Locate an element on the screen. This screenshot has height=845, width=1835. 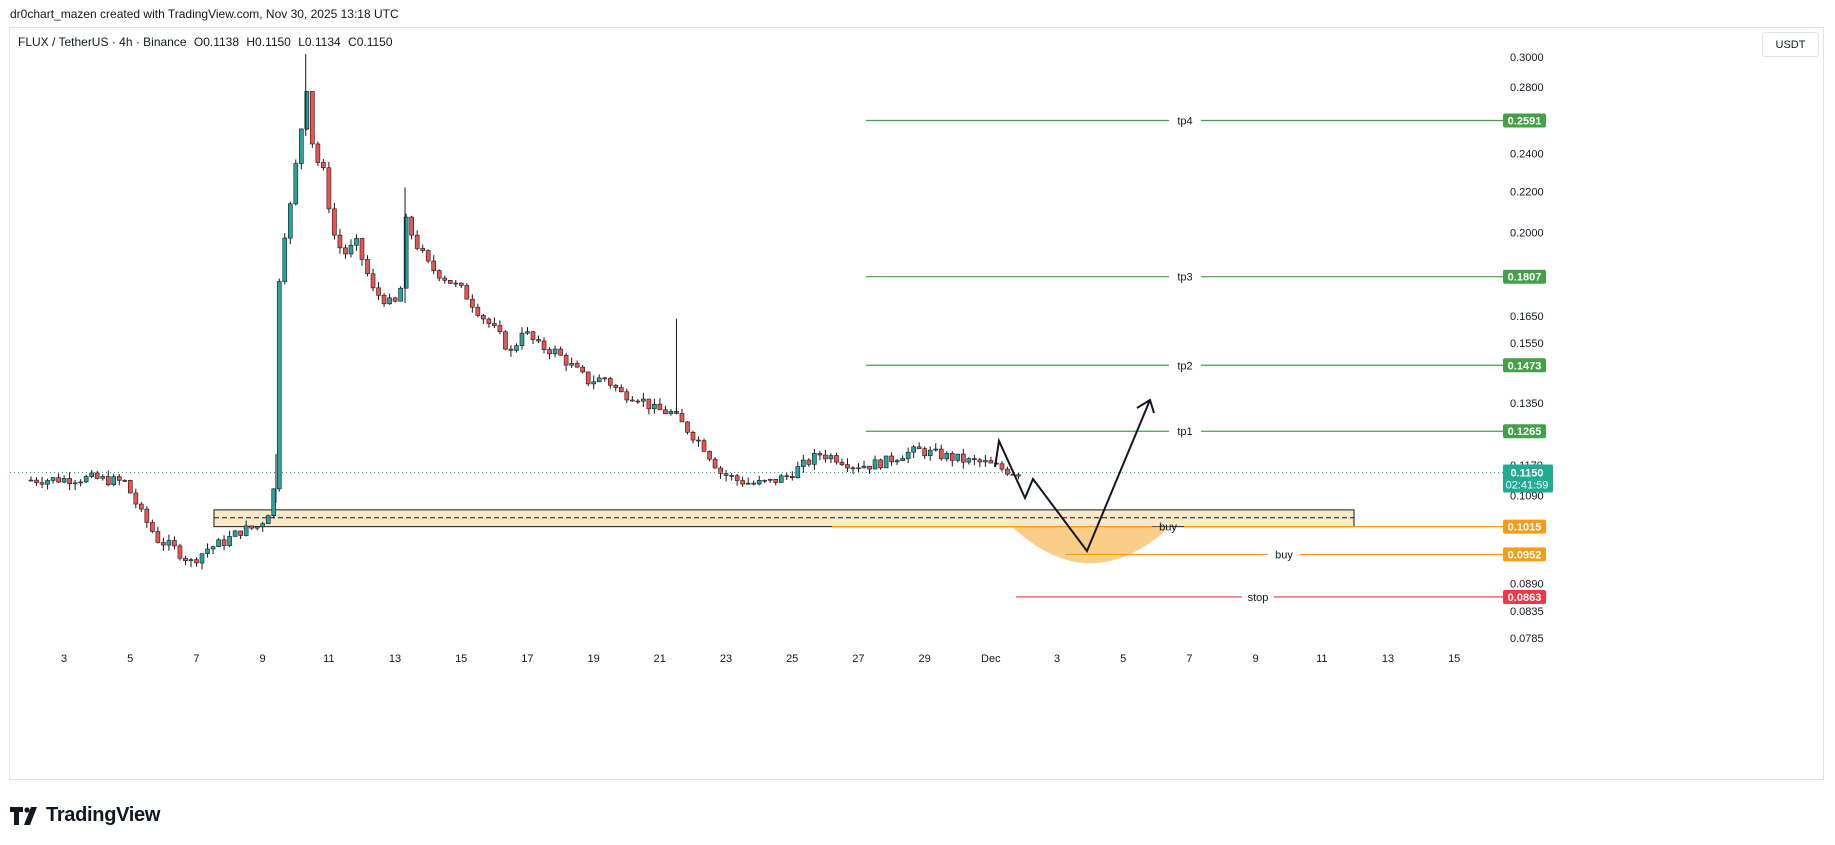
currency-selector: USDT is located at coordinates (1790, 44).